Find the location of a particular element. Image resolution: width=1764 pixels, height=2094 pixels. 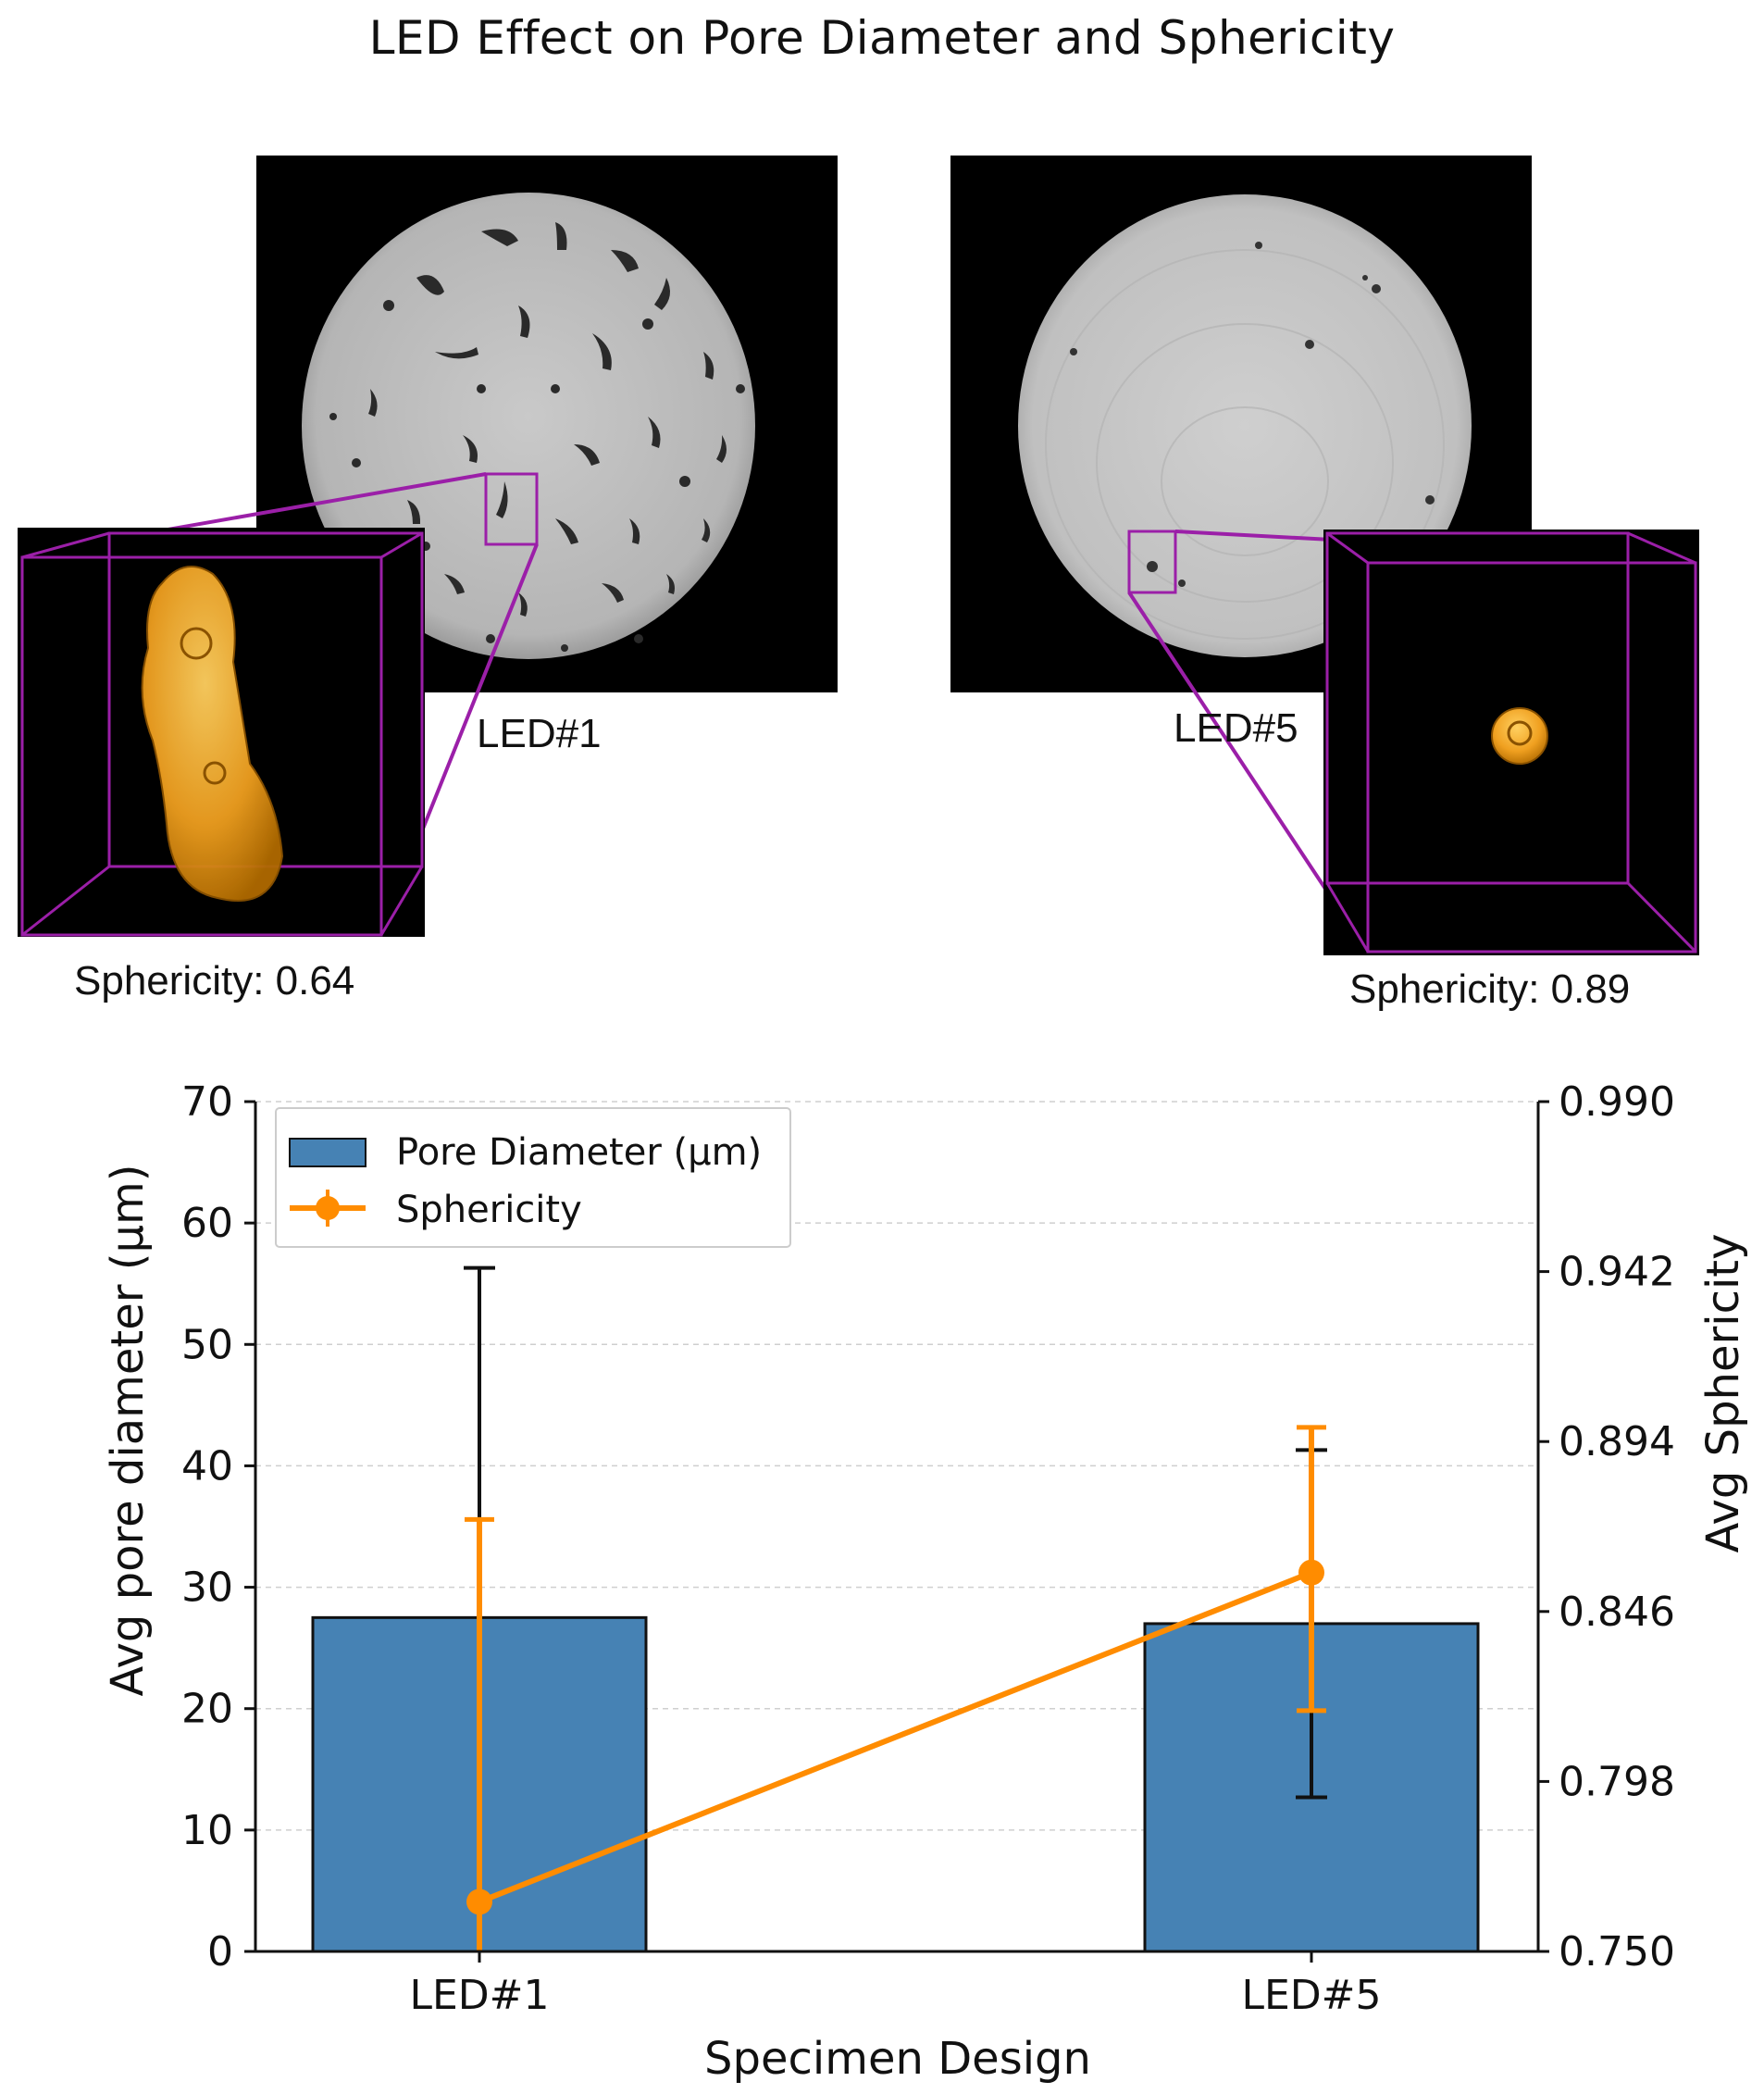

pore-inset-led5 is located at coordinates (1413, 742).